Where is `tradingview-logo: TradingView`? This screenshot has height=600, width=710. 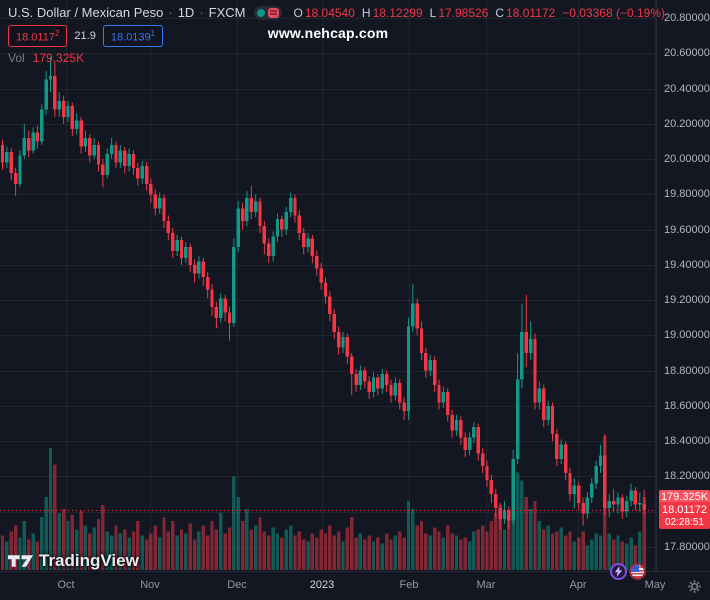
tradingview-logo: TradingView is located at coordinates (73, 561).